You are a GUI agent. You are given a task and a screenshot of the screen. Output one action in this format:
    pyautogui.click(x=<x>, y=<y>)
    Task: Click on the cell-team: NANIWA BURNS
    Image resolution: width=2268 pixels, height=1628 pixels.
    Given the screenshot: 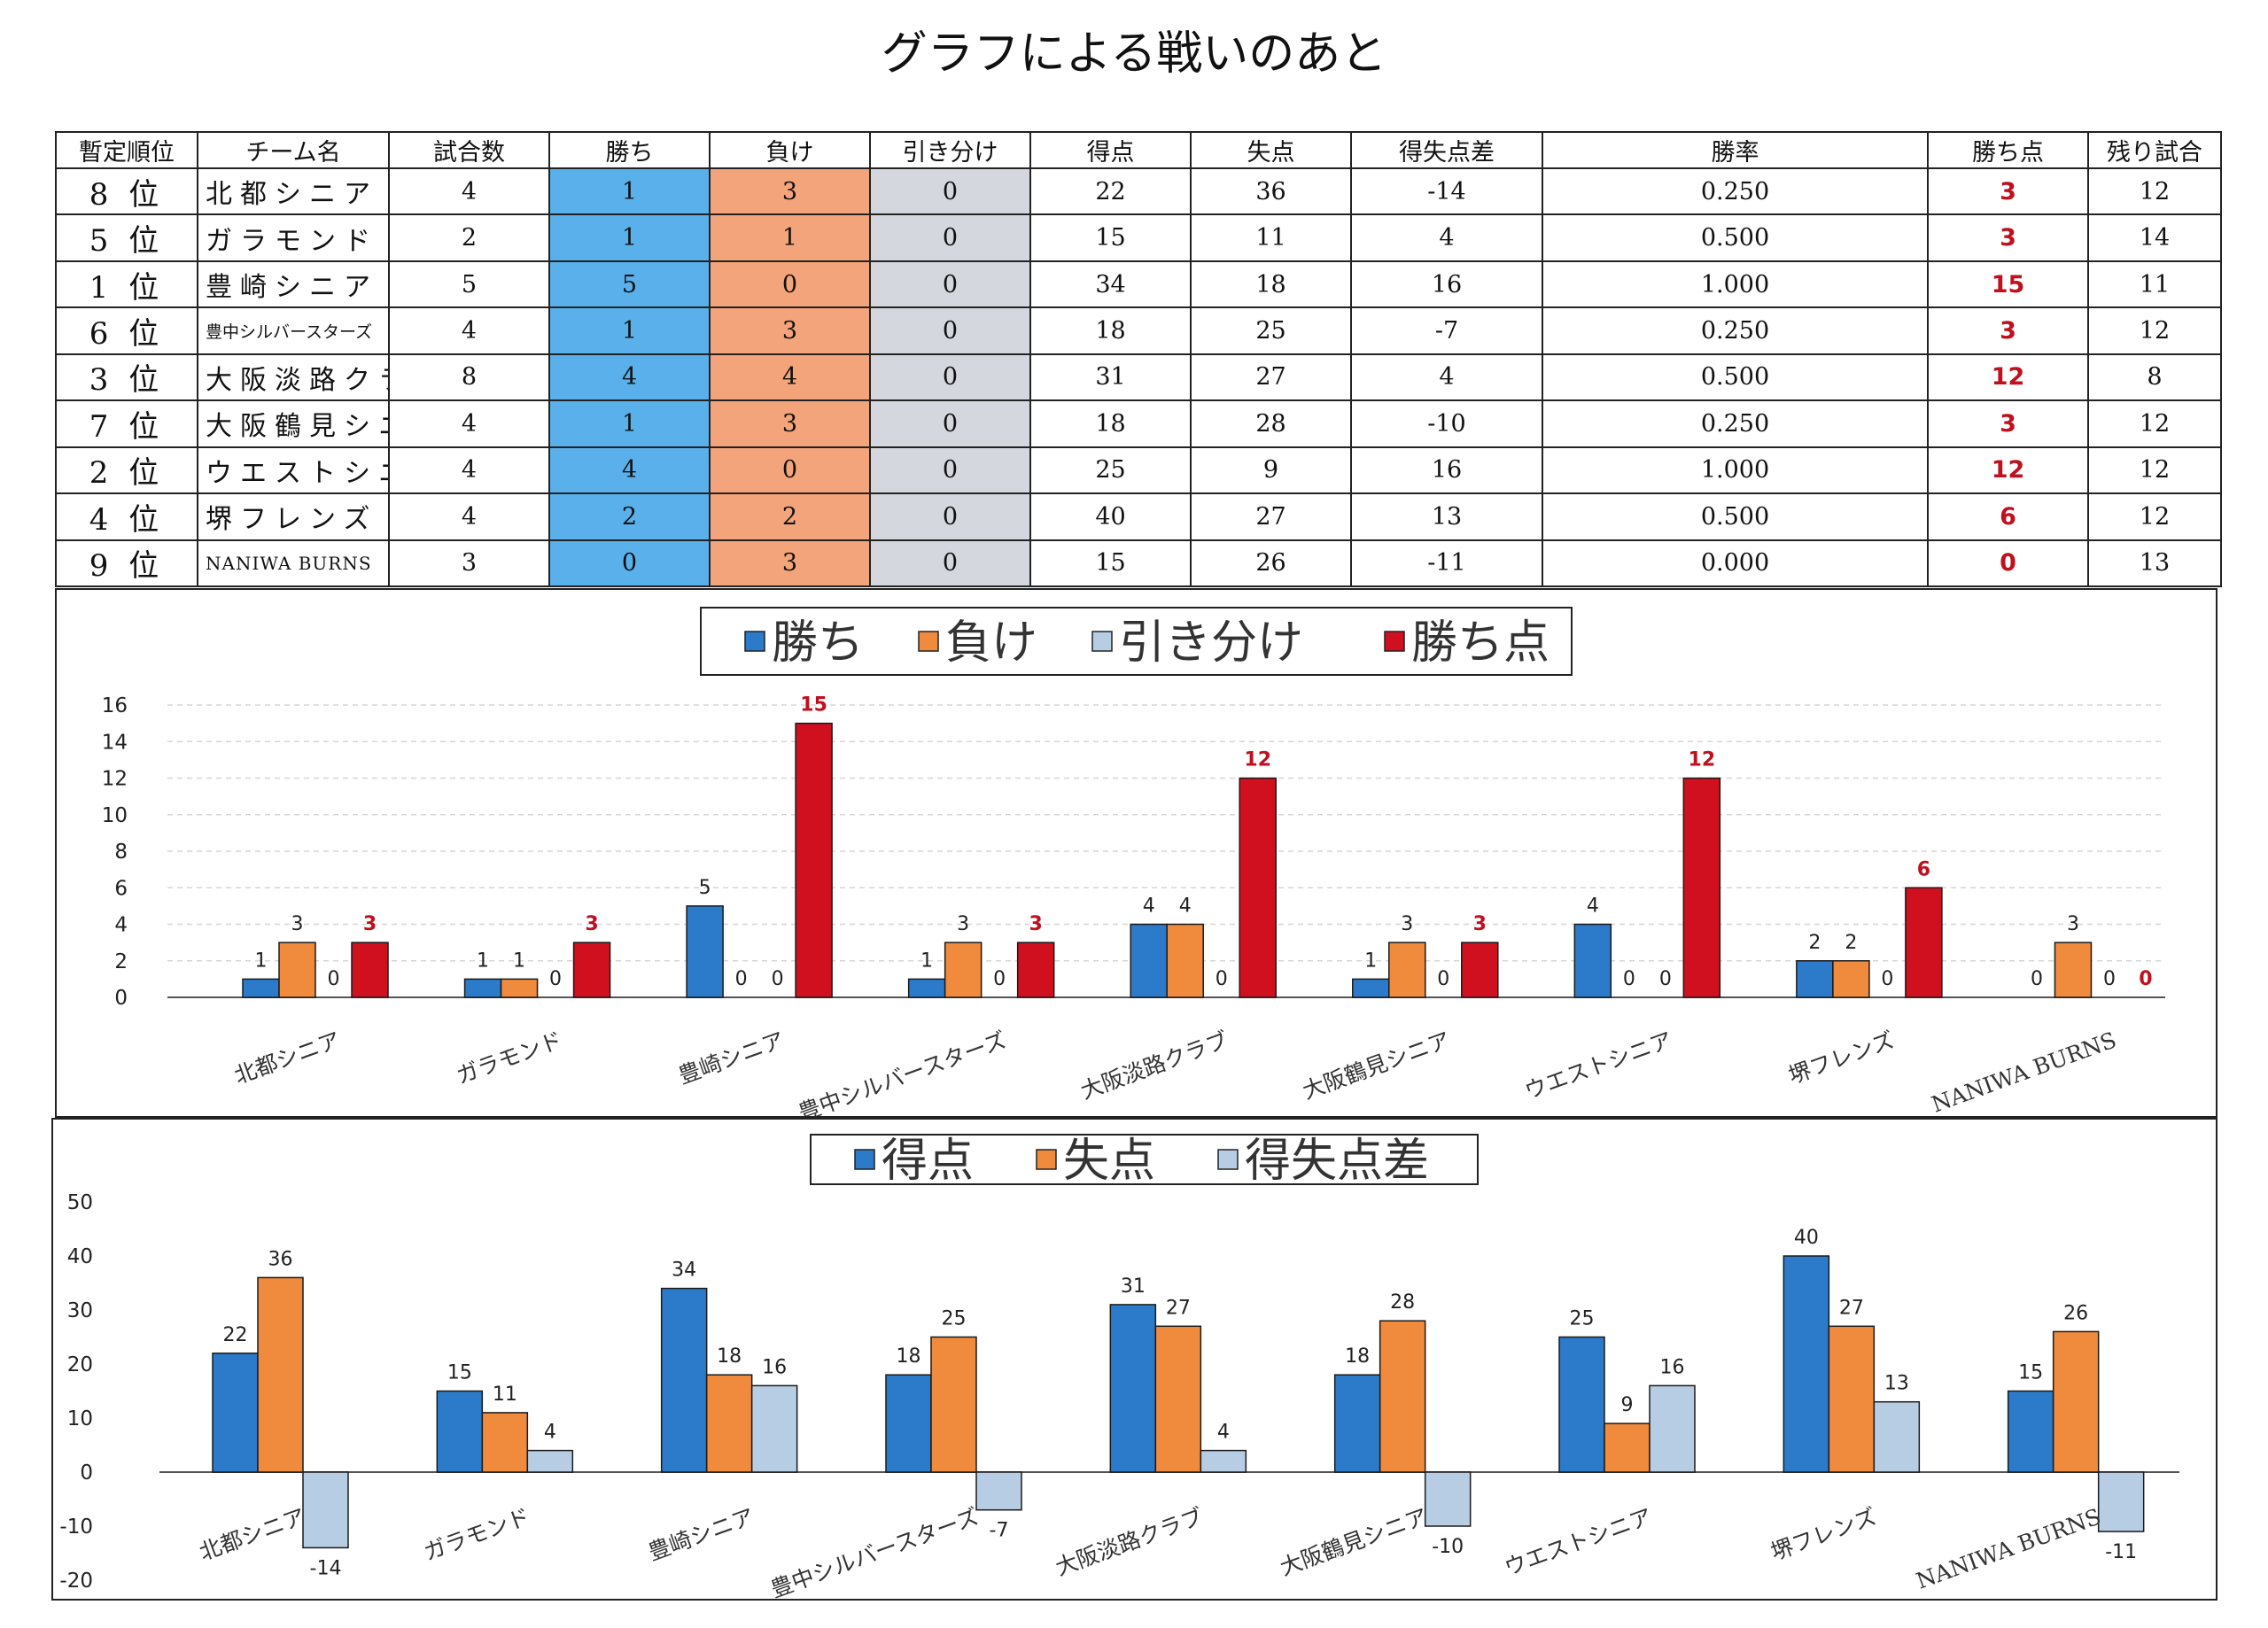 What is the action you would take?
    pyautogui.click(x=293, y=563)
    